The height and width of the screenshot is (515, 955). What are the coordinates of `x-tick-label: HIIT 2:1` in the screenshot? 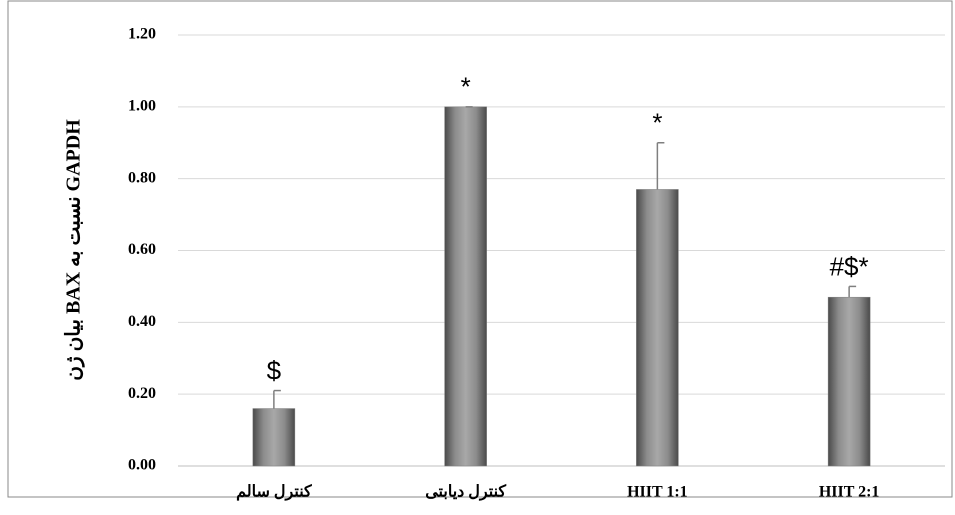 It's located at (849, 492).